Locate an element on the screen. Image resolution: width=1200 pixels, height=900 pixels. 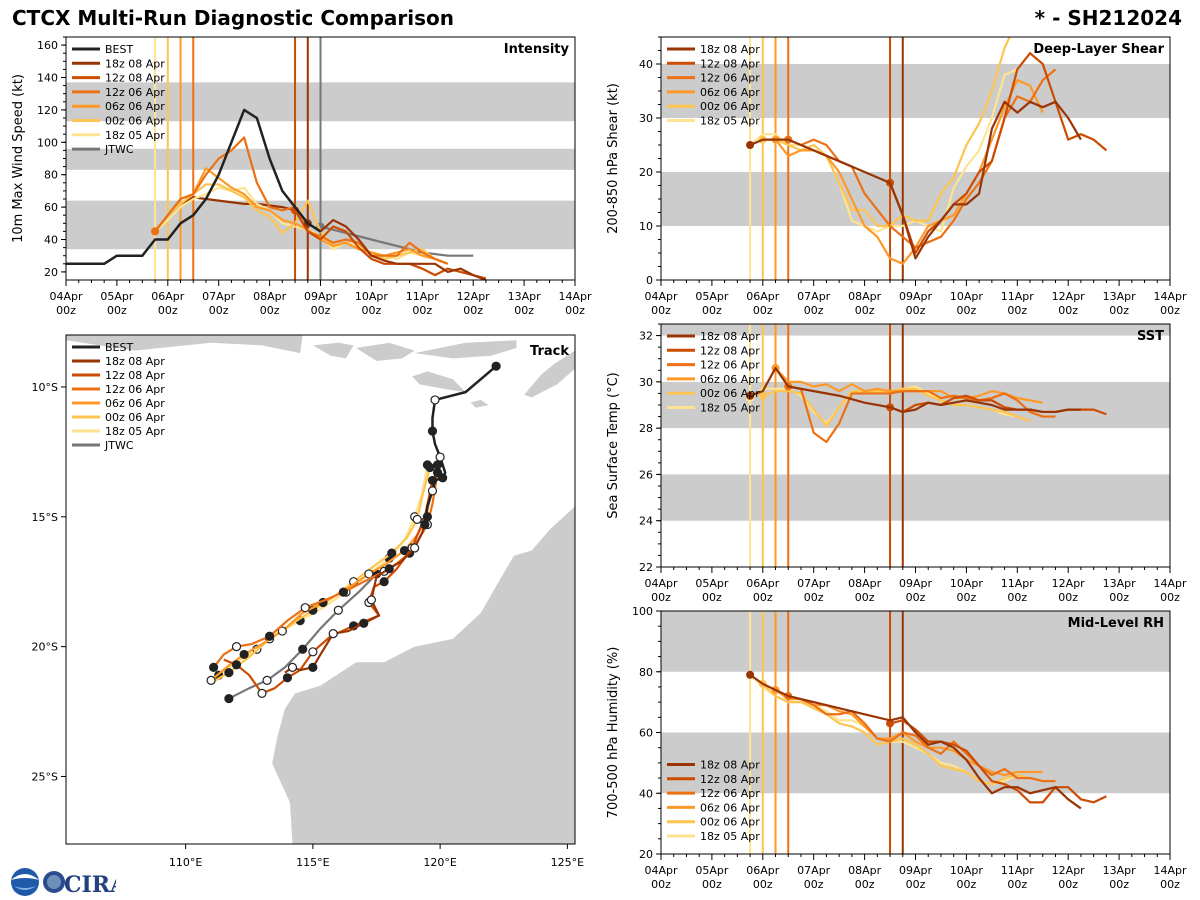
y-tick-label: 26 is located at coordinates (646, 474).